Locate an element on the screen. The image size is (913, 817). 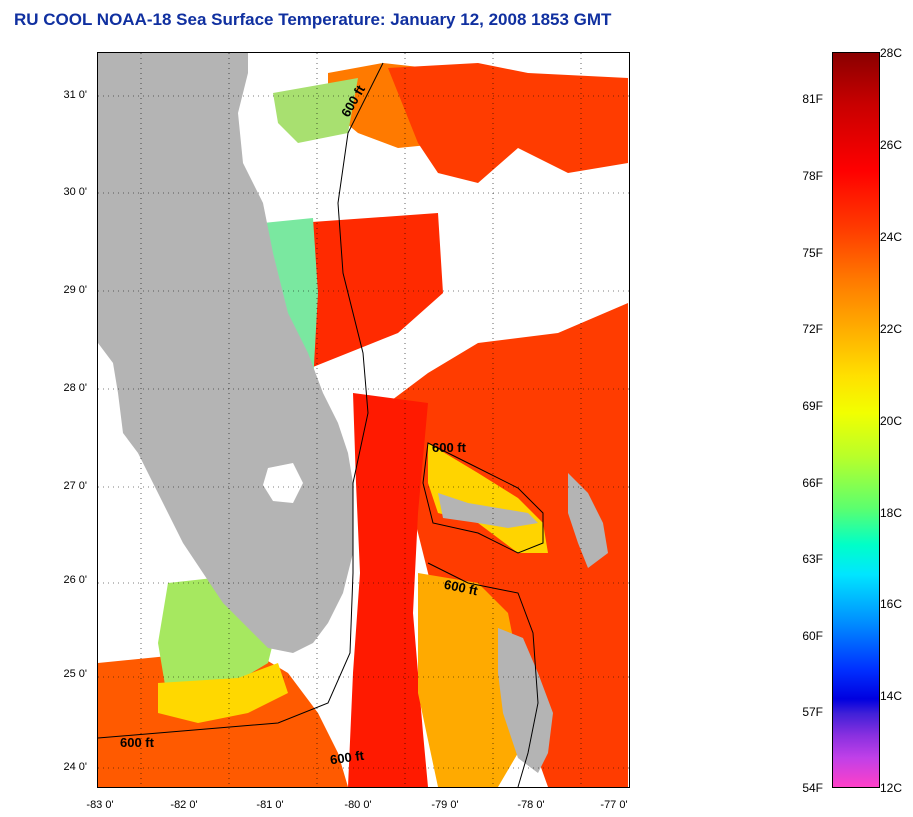
colorbar-f-label: 72F is located at coordinates (812, 329).